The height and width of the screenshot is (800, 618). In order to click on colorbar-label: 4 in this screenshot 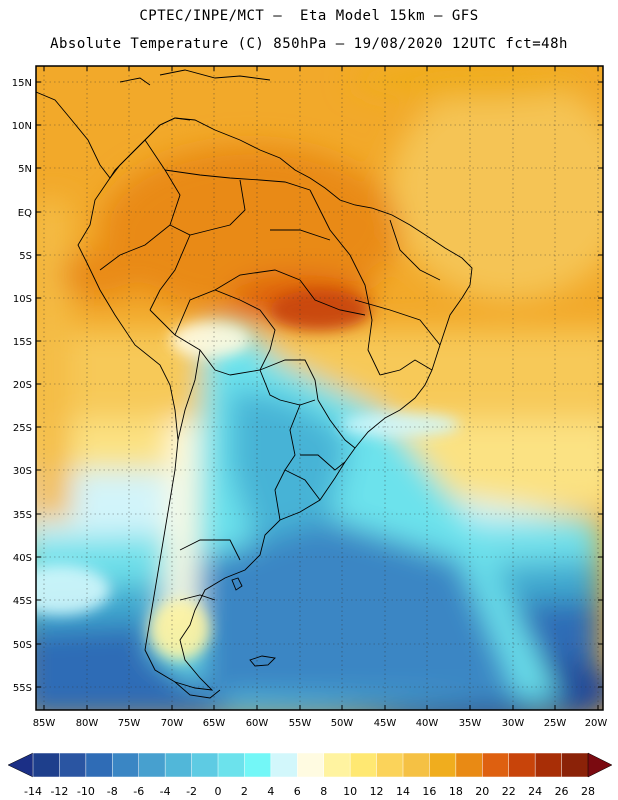, I will do `click(270, 791)`.